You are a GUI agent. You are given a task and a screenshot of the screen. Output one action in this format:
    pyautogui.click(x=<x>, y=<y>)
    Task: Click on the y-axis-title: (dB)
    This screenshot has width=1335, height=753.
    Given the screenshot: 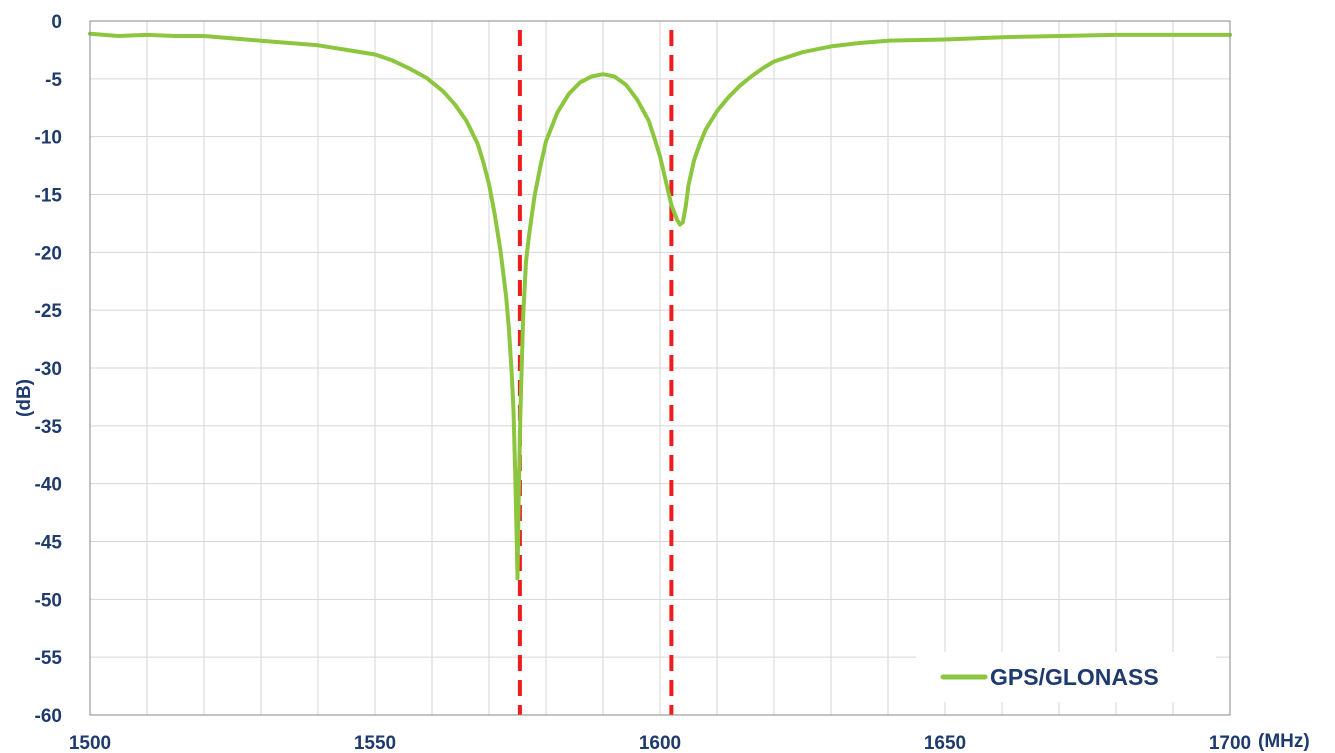 What is the action you would take?
    pyautogui.click(x=24, y=398)
    